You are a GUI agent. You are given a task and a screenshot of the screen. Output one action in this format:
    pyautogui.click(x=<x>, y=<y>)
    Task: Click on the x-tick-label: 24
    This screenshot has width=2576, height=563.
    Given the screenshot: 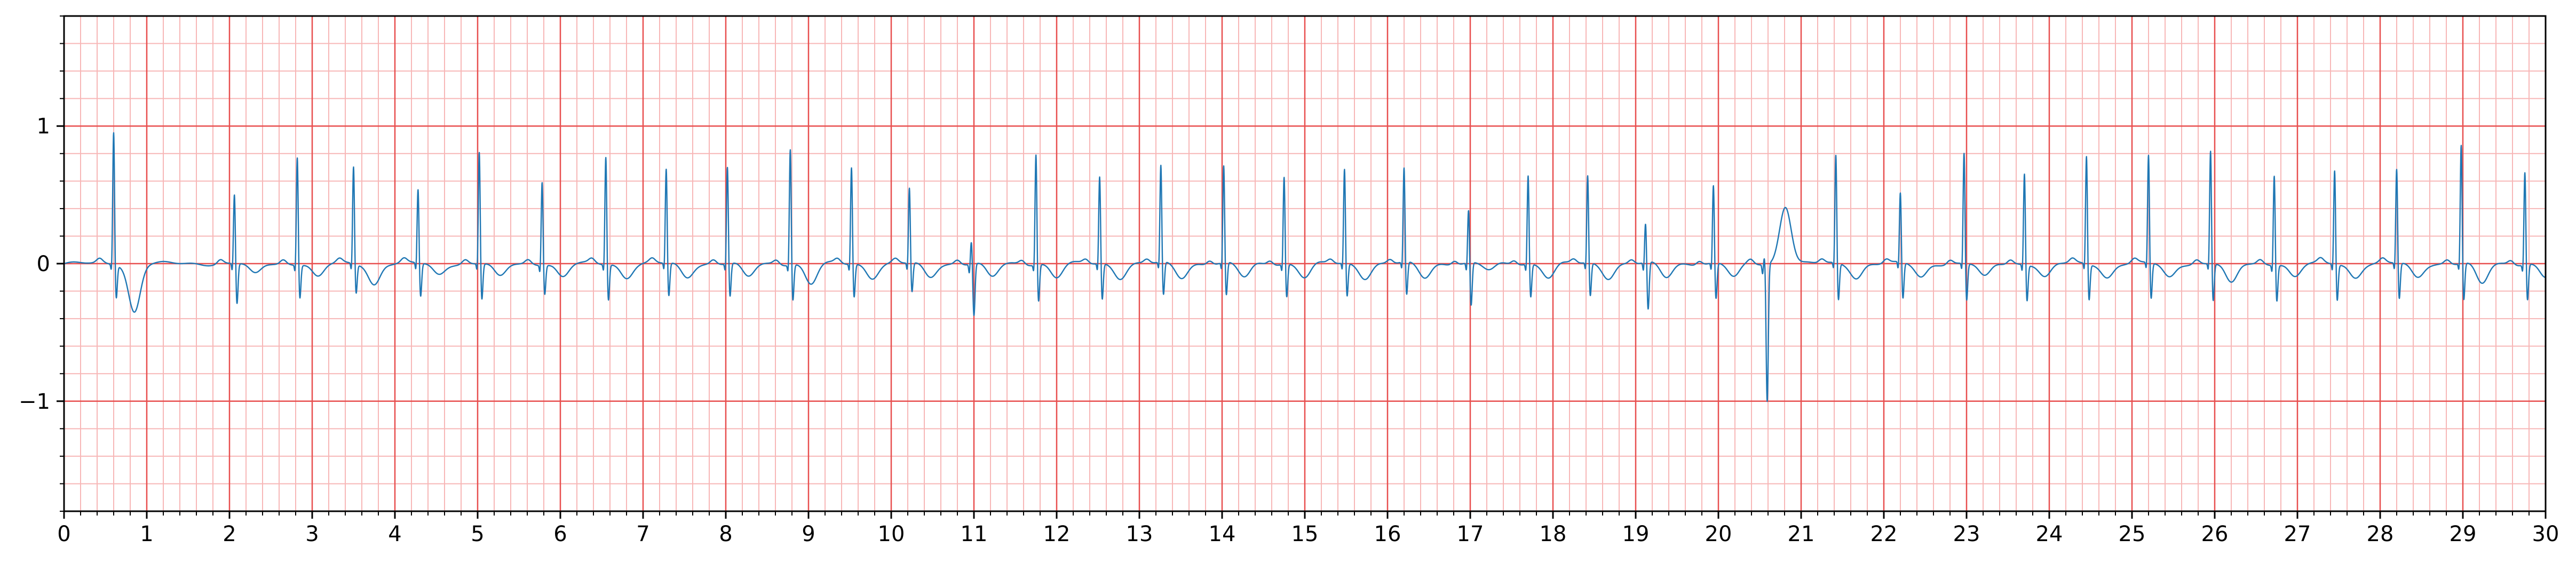 What is the action you would take?
    pyautogui.click(x=2049, y=534)
    